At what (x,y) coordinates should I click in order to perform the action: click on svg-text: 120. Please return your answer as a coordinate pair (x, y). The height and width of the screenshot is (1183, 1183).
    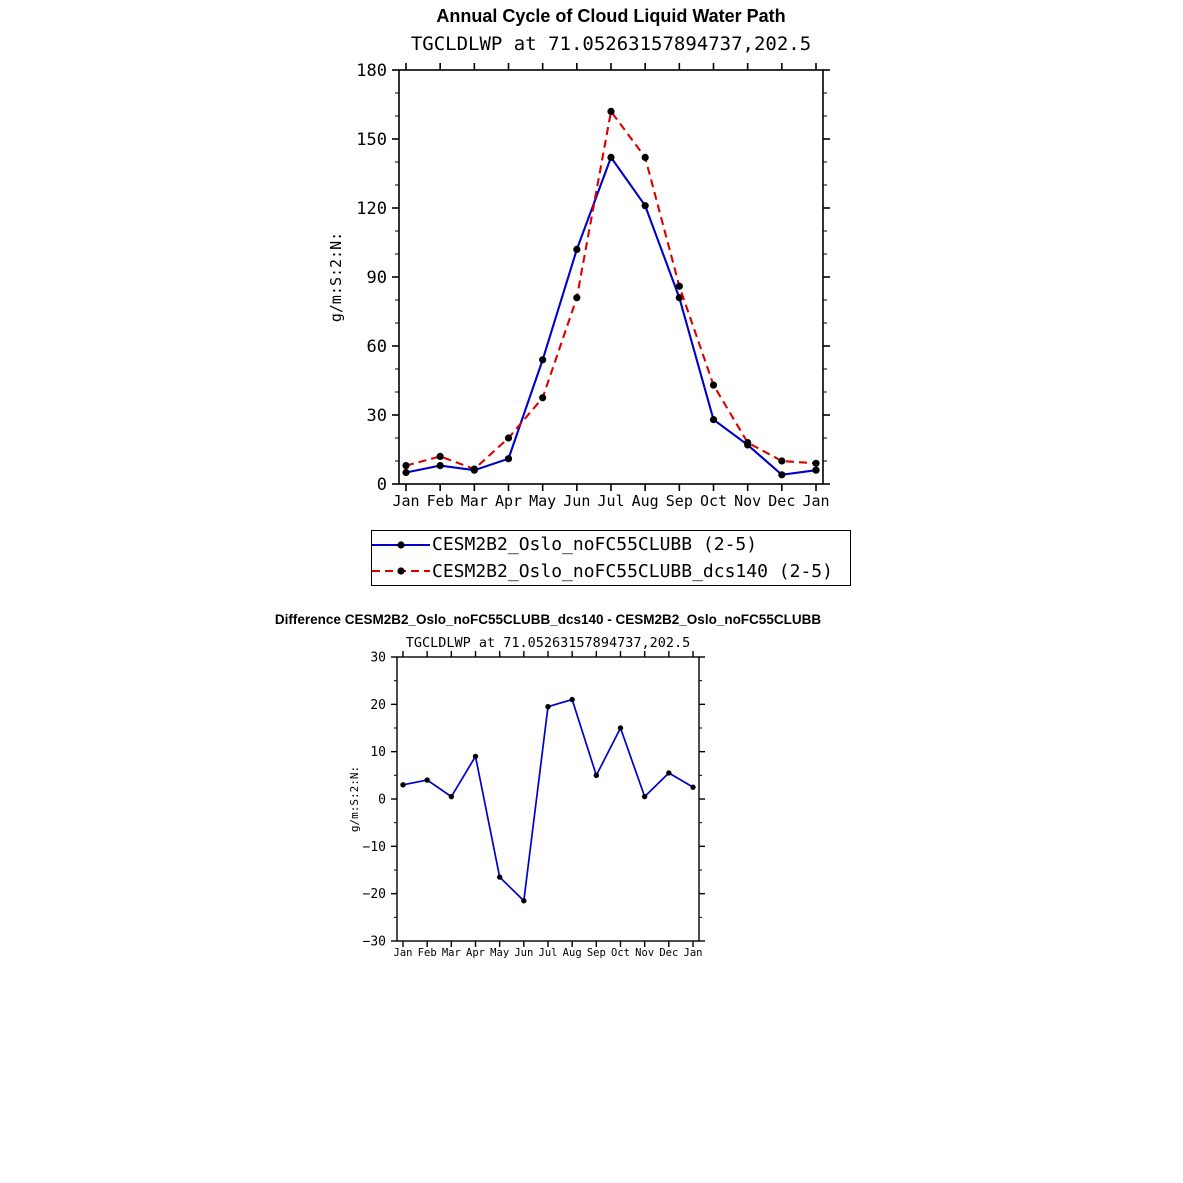
    Looking at the image, I should click on (371, 209).